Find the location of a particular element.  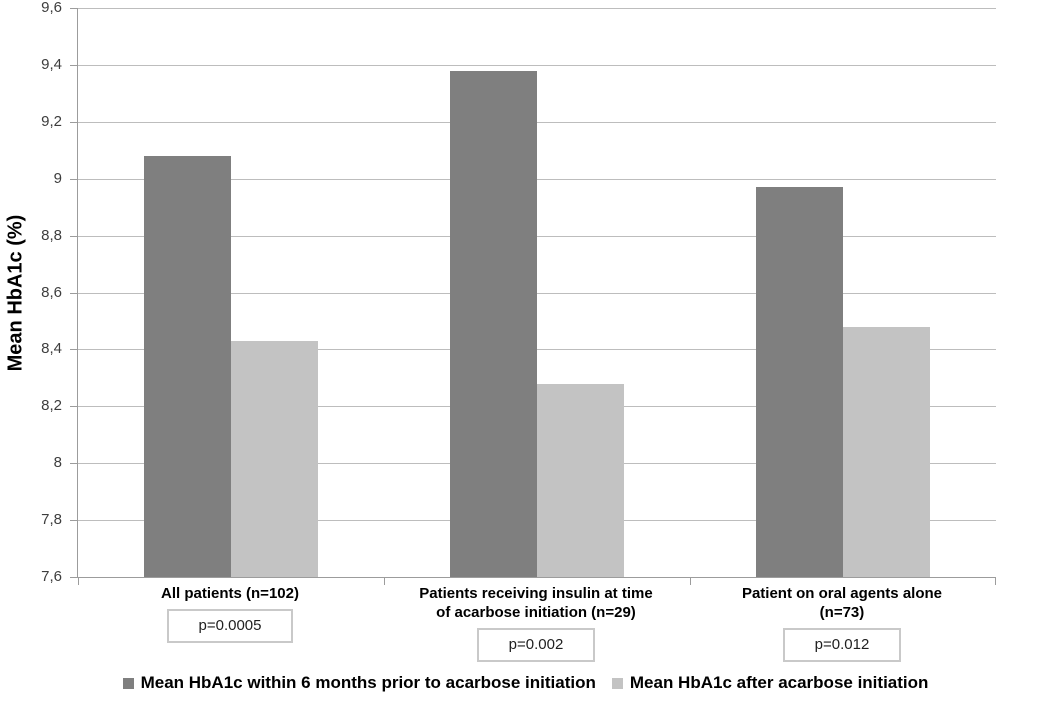

category-cell: All patients (n=102) p=0.0005 is located at coordinates (230, 613).